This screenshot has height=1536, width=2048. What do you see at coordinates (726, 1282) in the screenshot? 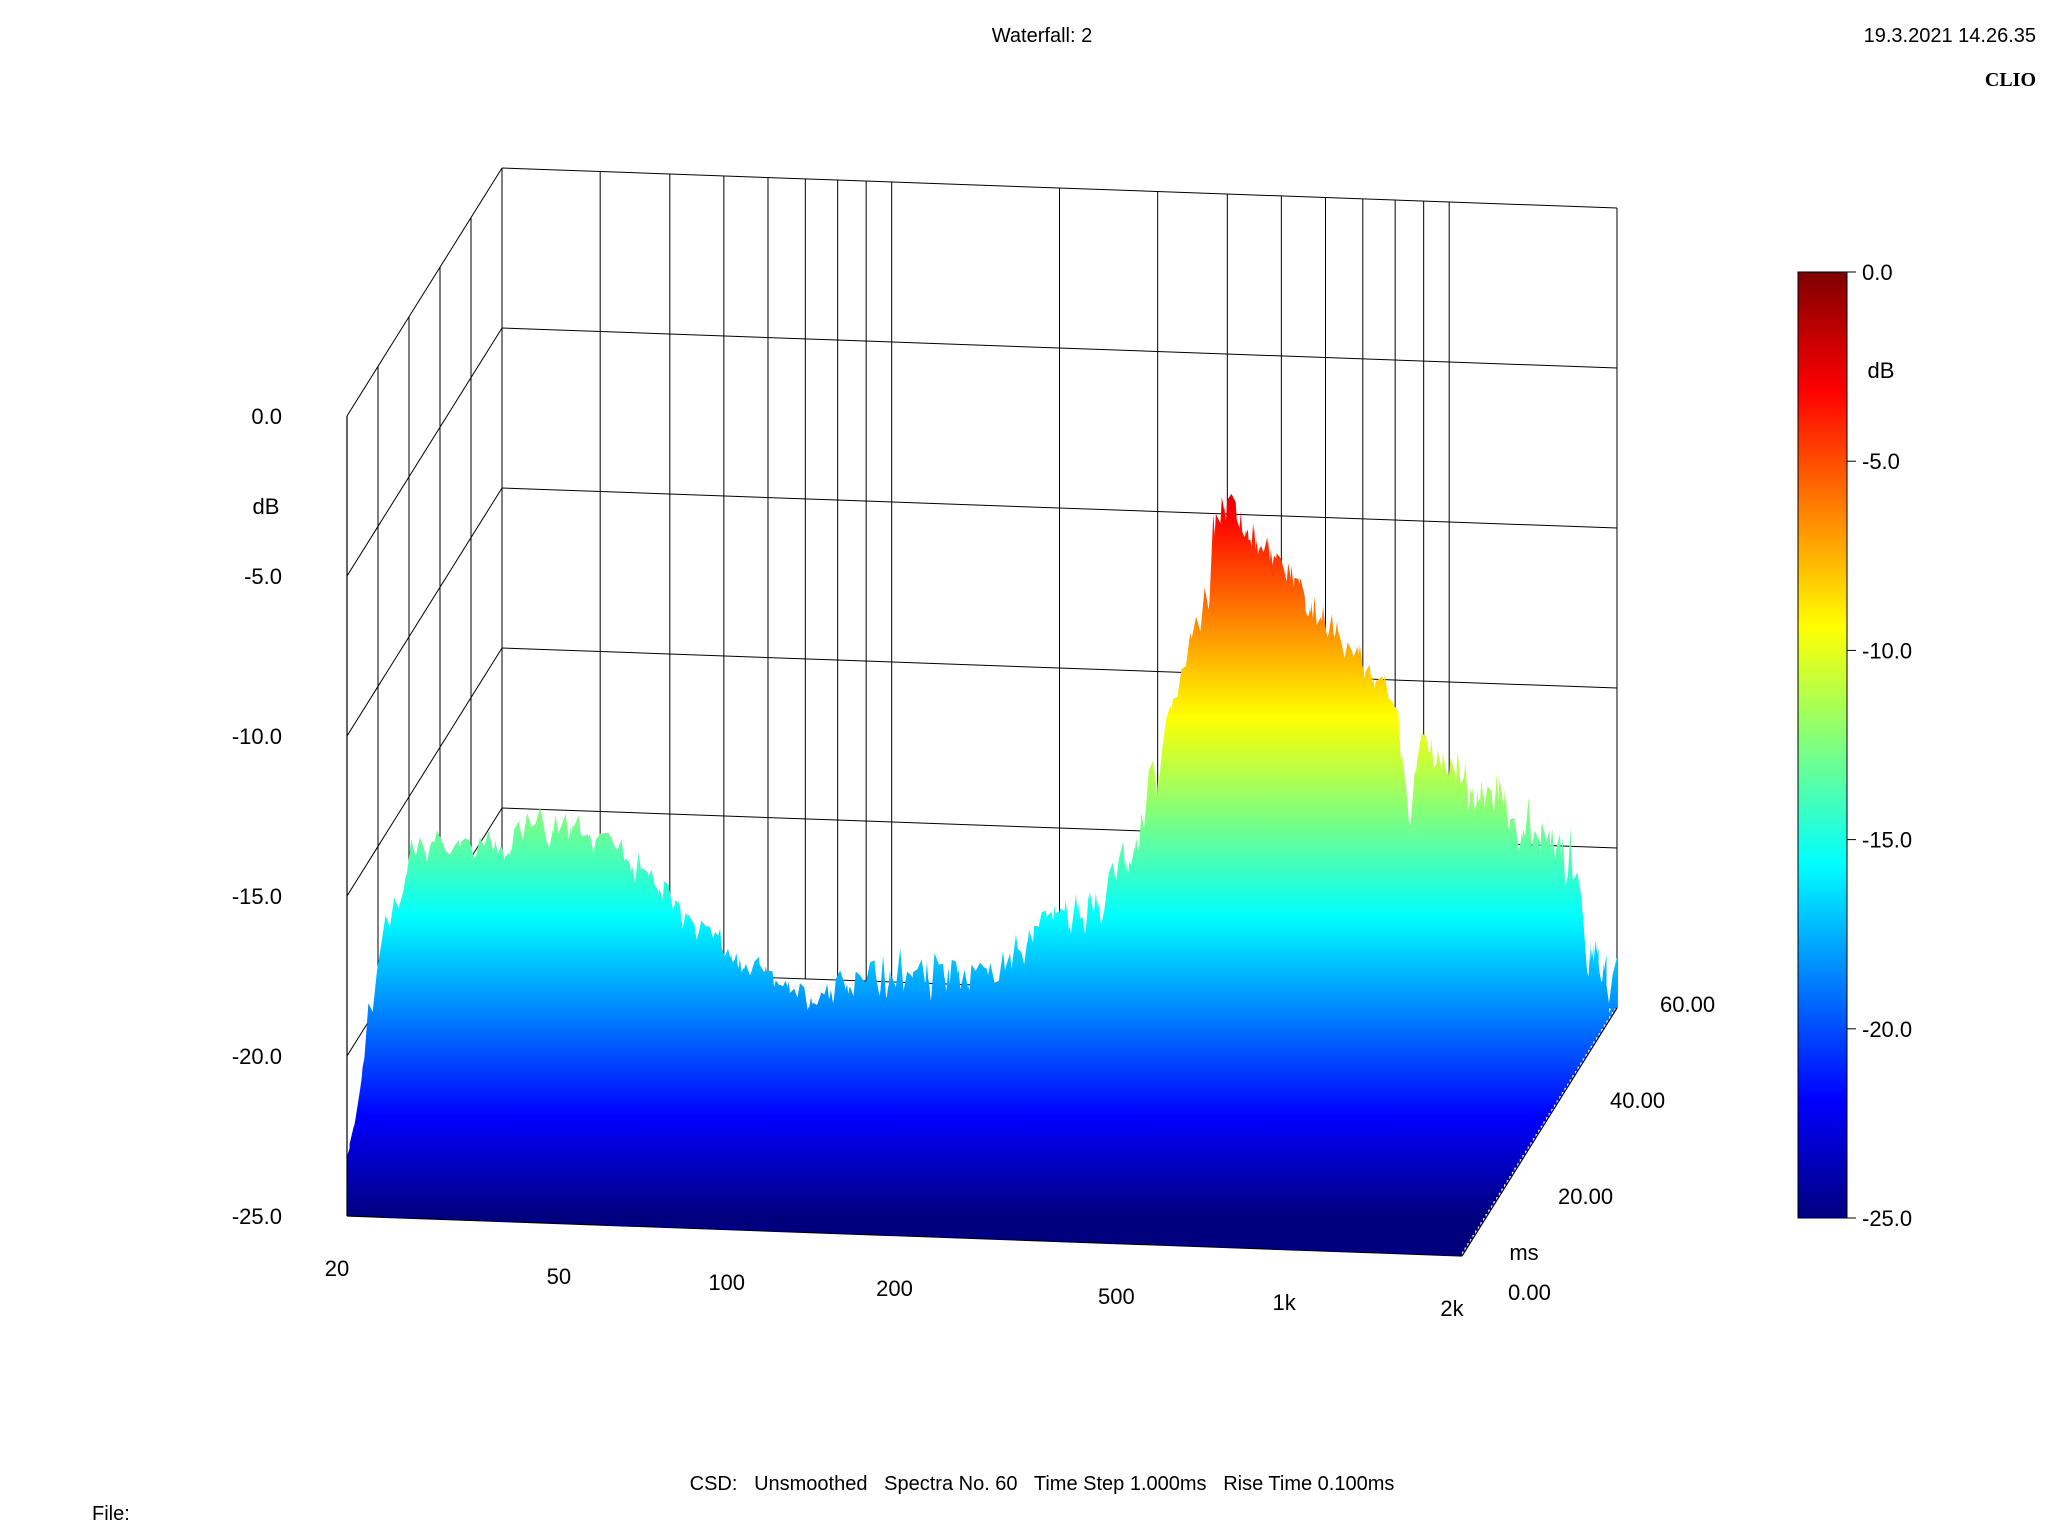
I see `x-tick-label: 100` at bounding box center [726, 1282].